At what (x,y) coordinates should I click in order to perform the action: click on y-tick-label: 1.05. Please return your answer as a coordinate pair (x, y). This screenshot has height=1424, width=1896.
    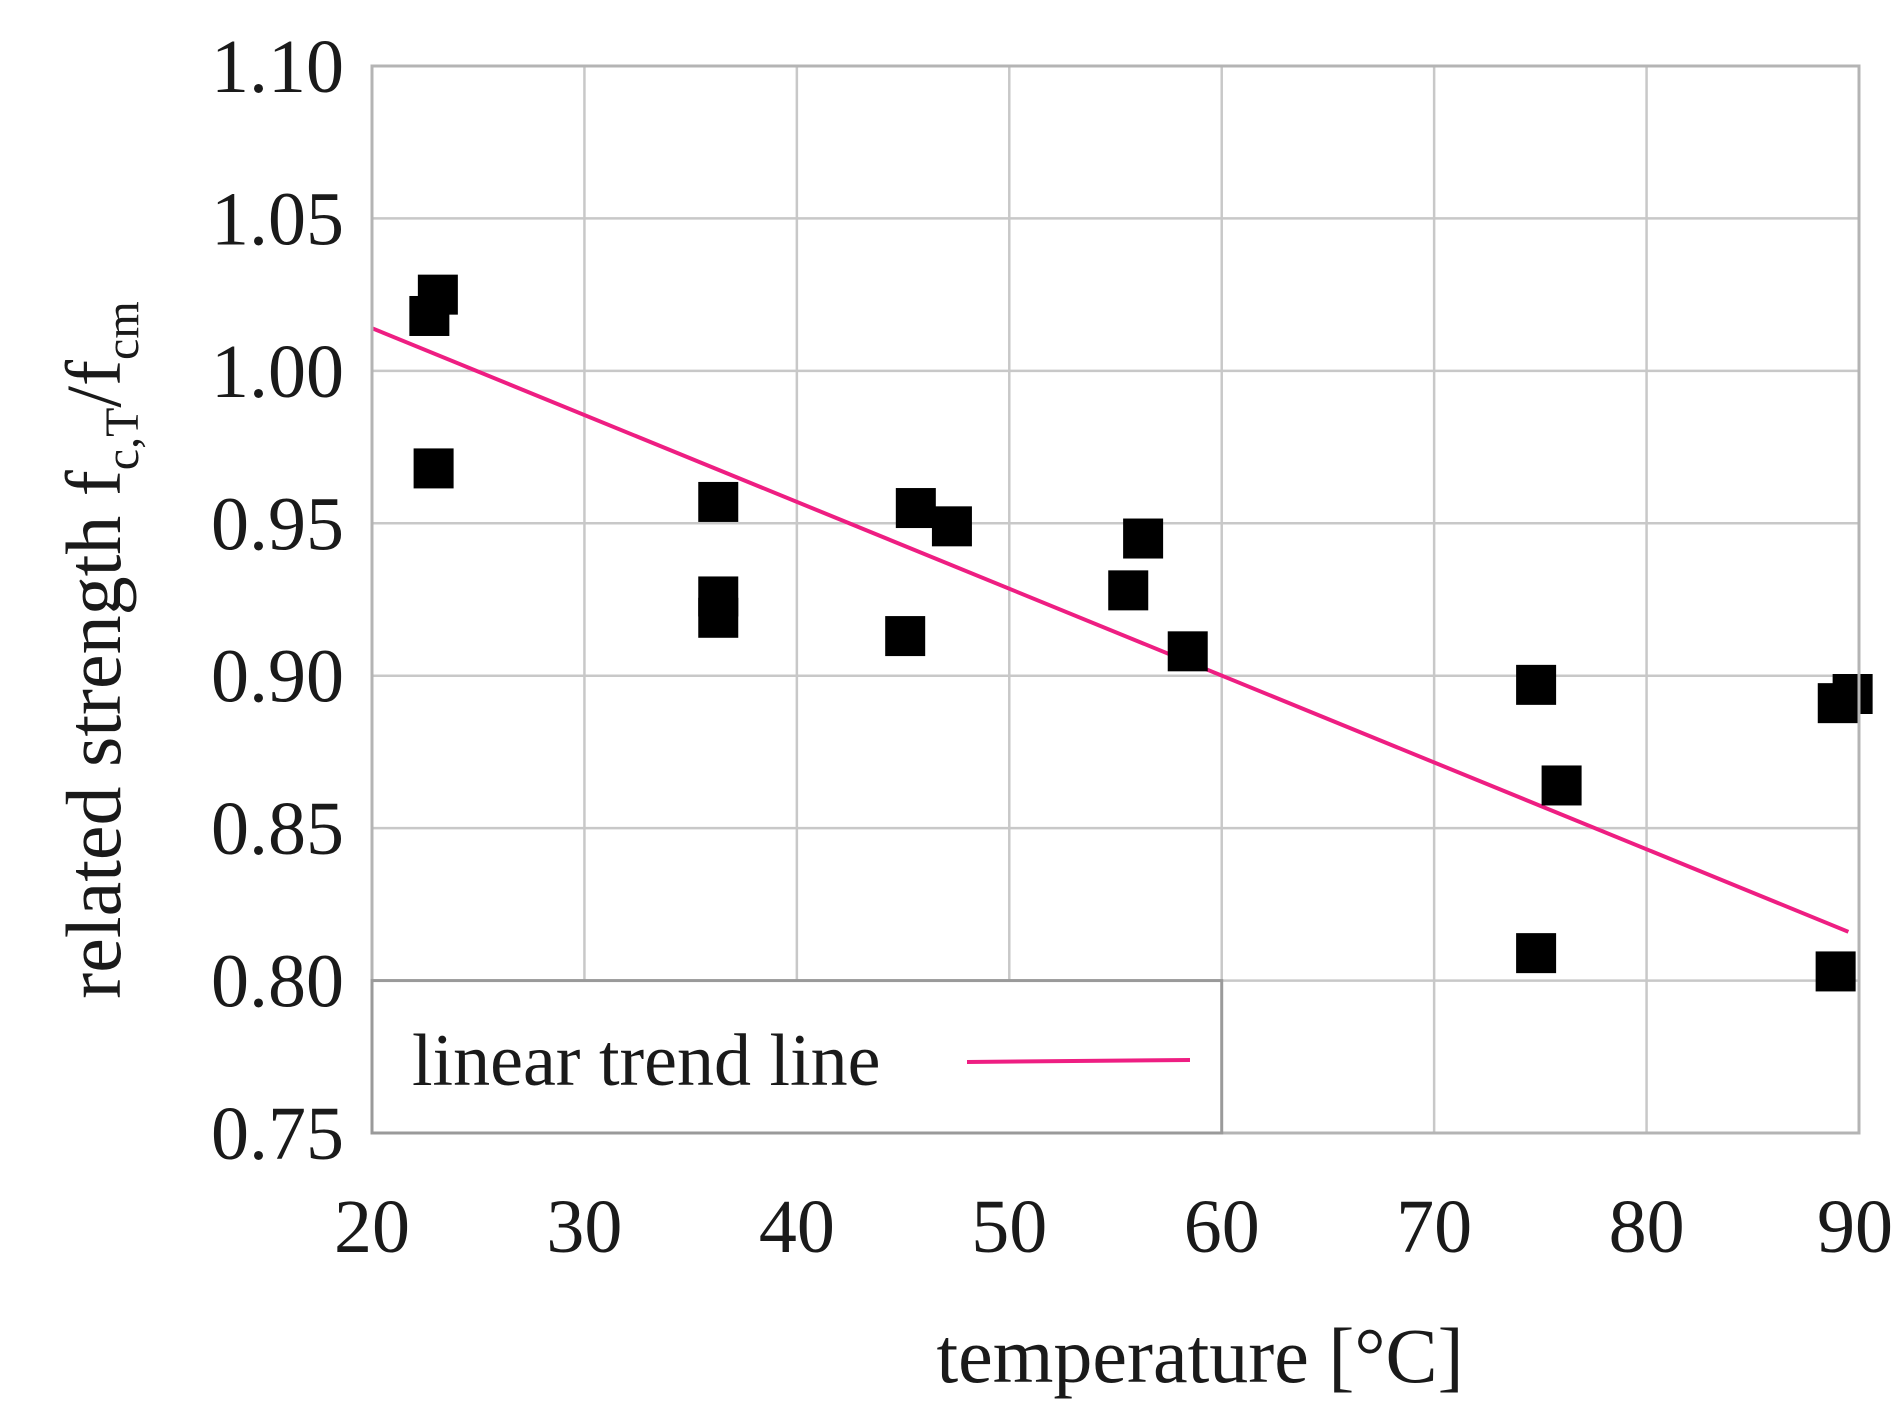
    Looking at the image, I should click on (277, 219).